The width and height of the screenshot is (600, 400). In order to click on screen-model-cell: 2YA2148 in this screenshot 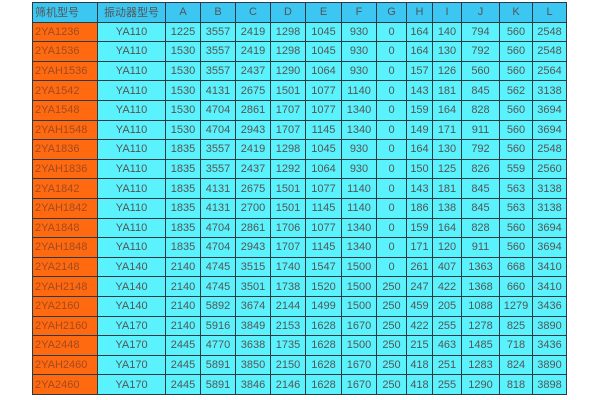, I will do `click(65, 267)`.